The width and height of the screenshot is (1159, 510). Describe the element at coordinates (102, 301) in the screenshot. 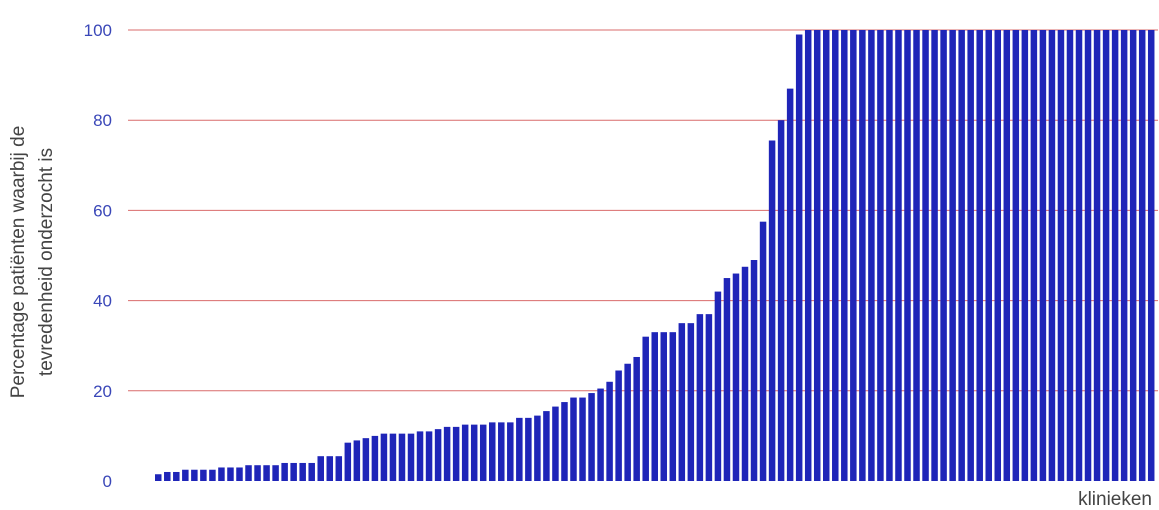

I see `y-tick-label-40: 40` at that location.